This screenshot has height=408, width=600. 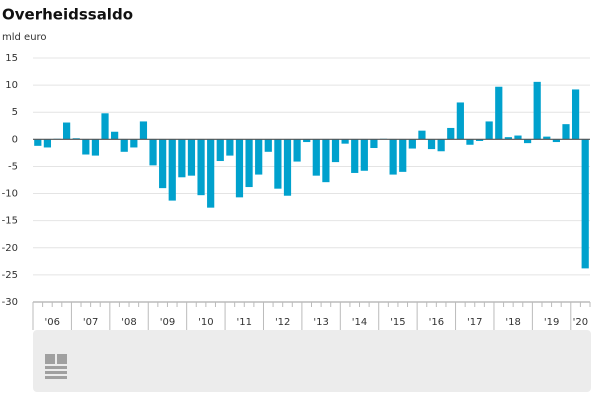 What do you see at coordinates (24, 37) in the screenshot?
I see `y-axis-label: mld euro` at bounding box center [24, 37].